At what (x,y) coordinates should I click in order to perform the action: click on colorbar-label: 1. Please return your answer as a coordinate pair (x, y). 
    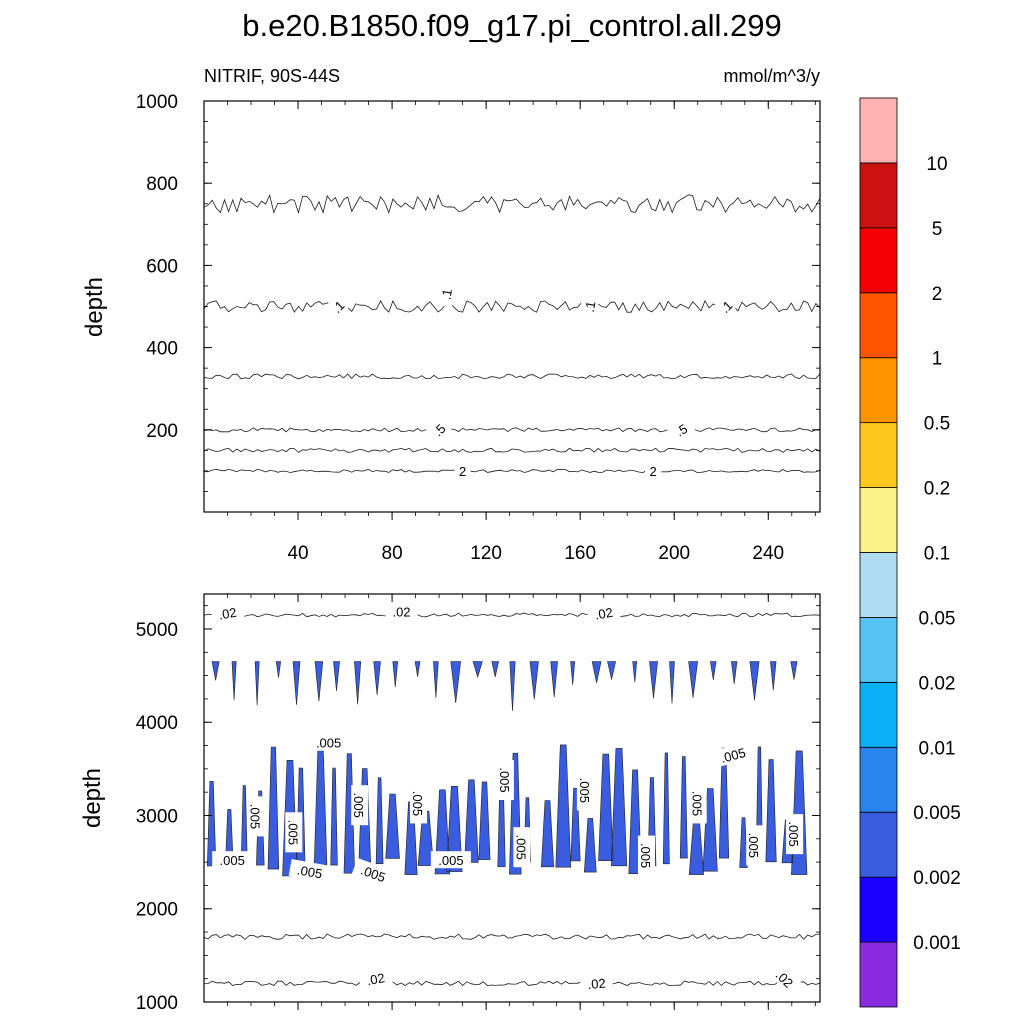
    Looking at the image, I should click on (937, 359).